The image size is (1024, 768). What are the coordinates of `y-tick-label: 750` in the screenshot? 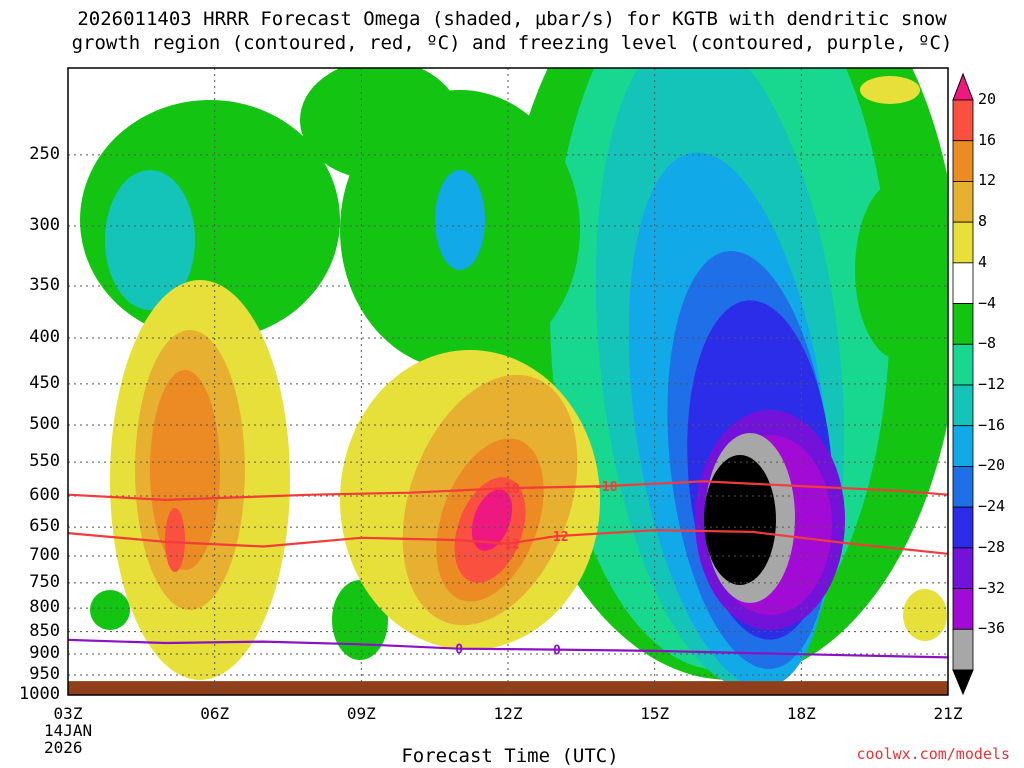 It's located at (44, 581).